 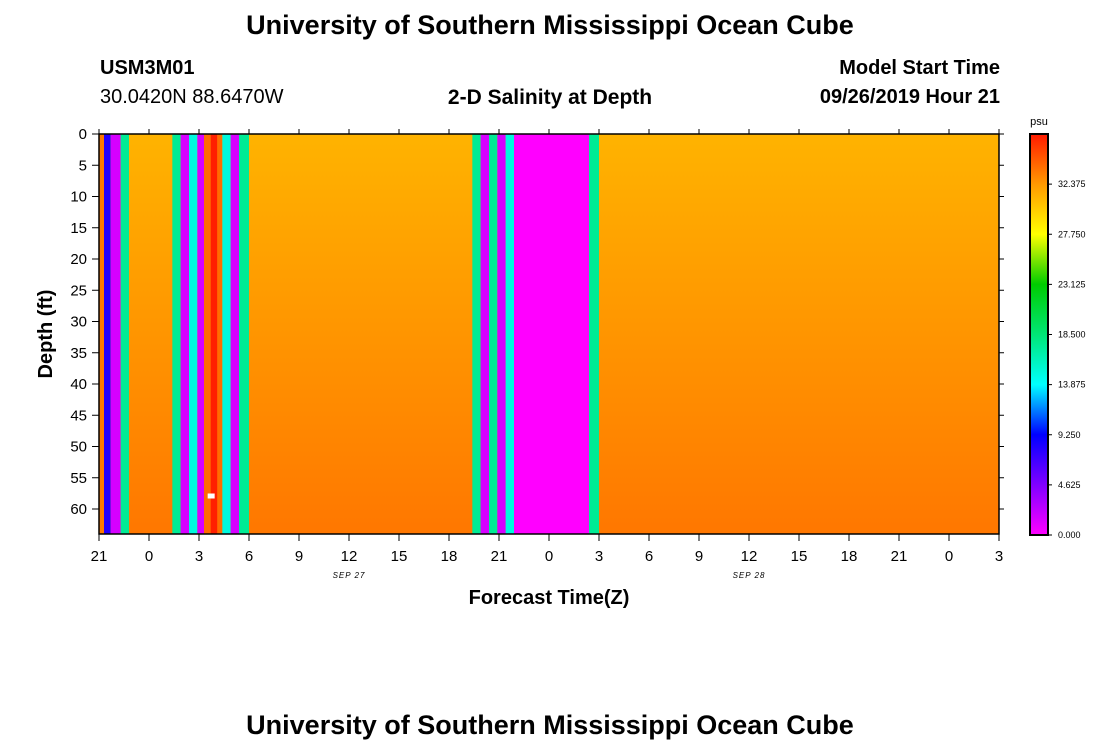 I want to click on y-tick-label: 25, so click(x=78, y=290).